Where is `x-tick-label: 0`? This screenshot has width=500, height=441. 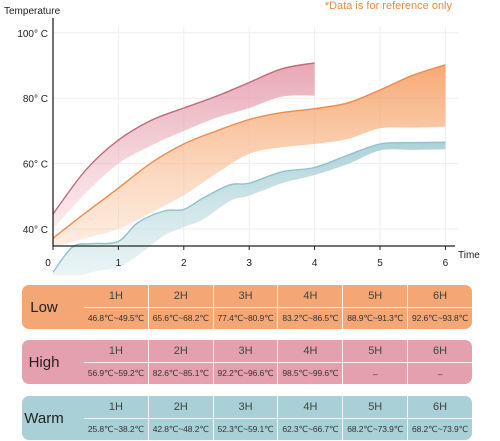
x-tick-label: 0 is located at coordinates (48, 263).